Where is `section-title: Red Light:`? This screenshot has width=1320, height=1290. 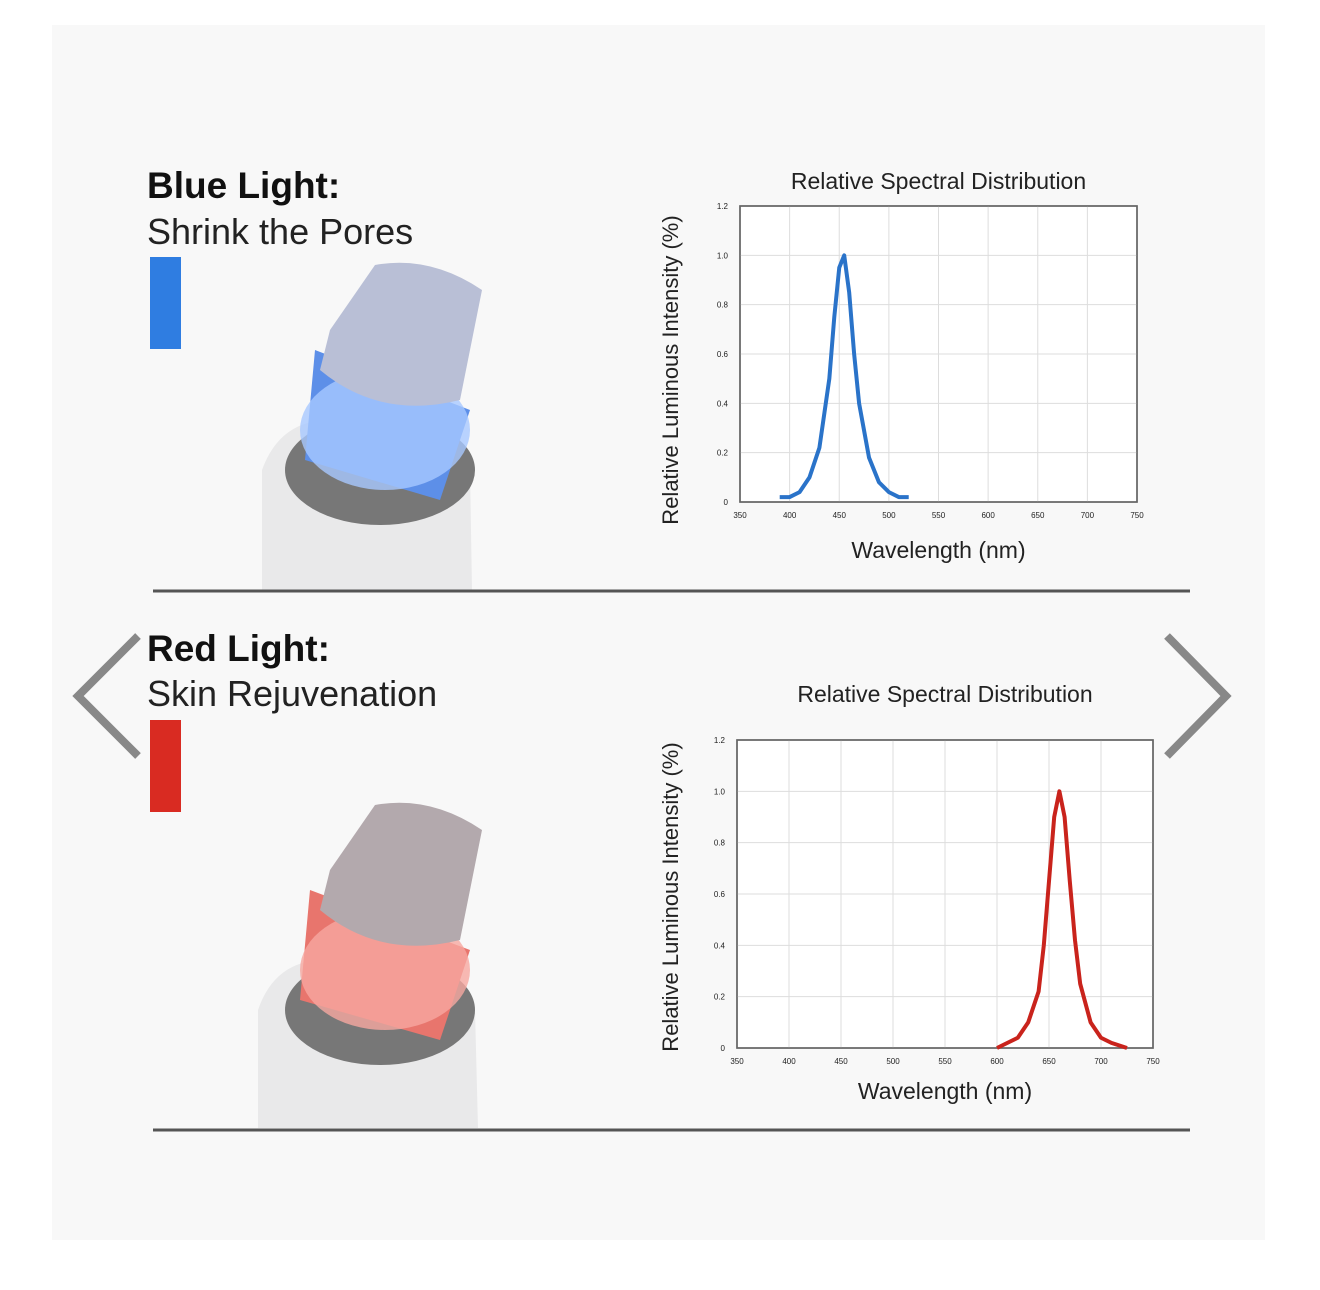 section-title: Red Light: is located at coordinates (238, 648).